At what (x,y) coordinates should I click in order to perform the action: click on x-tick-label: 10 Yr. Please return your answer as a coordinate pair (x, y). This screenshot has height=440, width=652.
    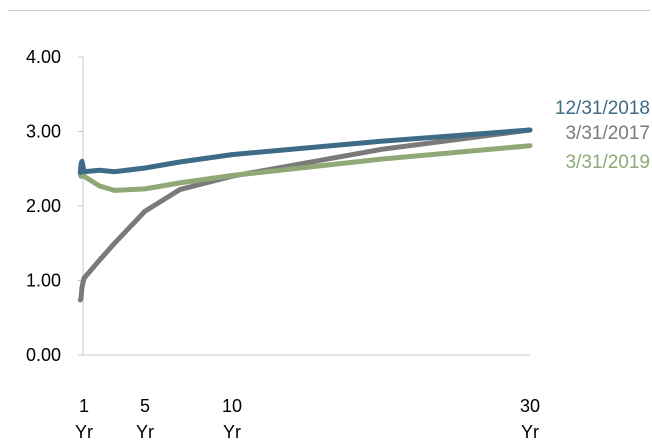
    Looking at the image, I should click on (232, 418).